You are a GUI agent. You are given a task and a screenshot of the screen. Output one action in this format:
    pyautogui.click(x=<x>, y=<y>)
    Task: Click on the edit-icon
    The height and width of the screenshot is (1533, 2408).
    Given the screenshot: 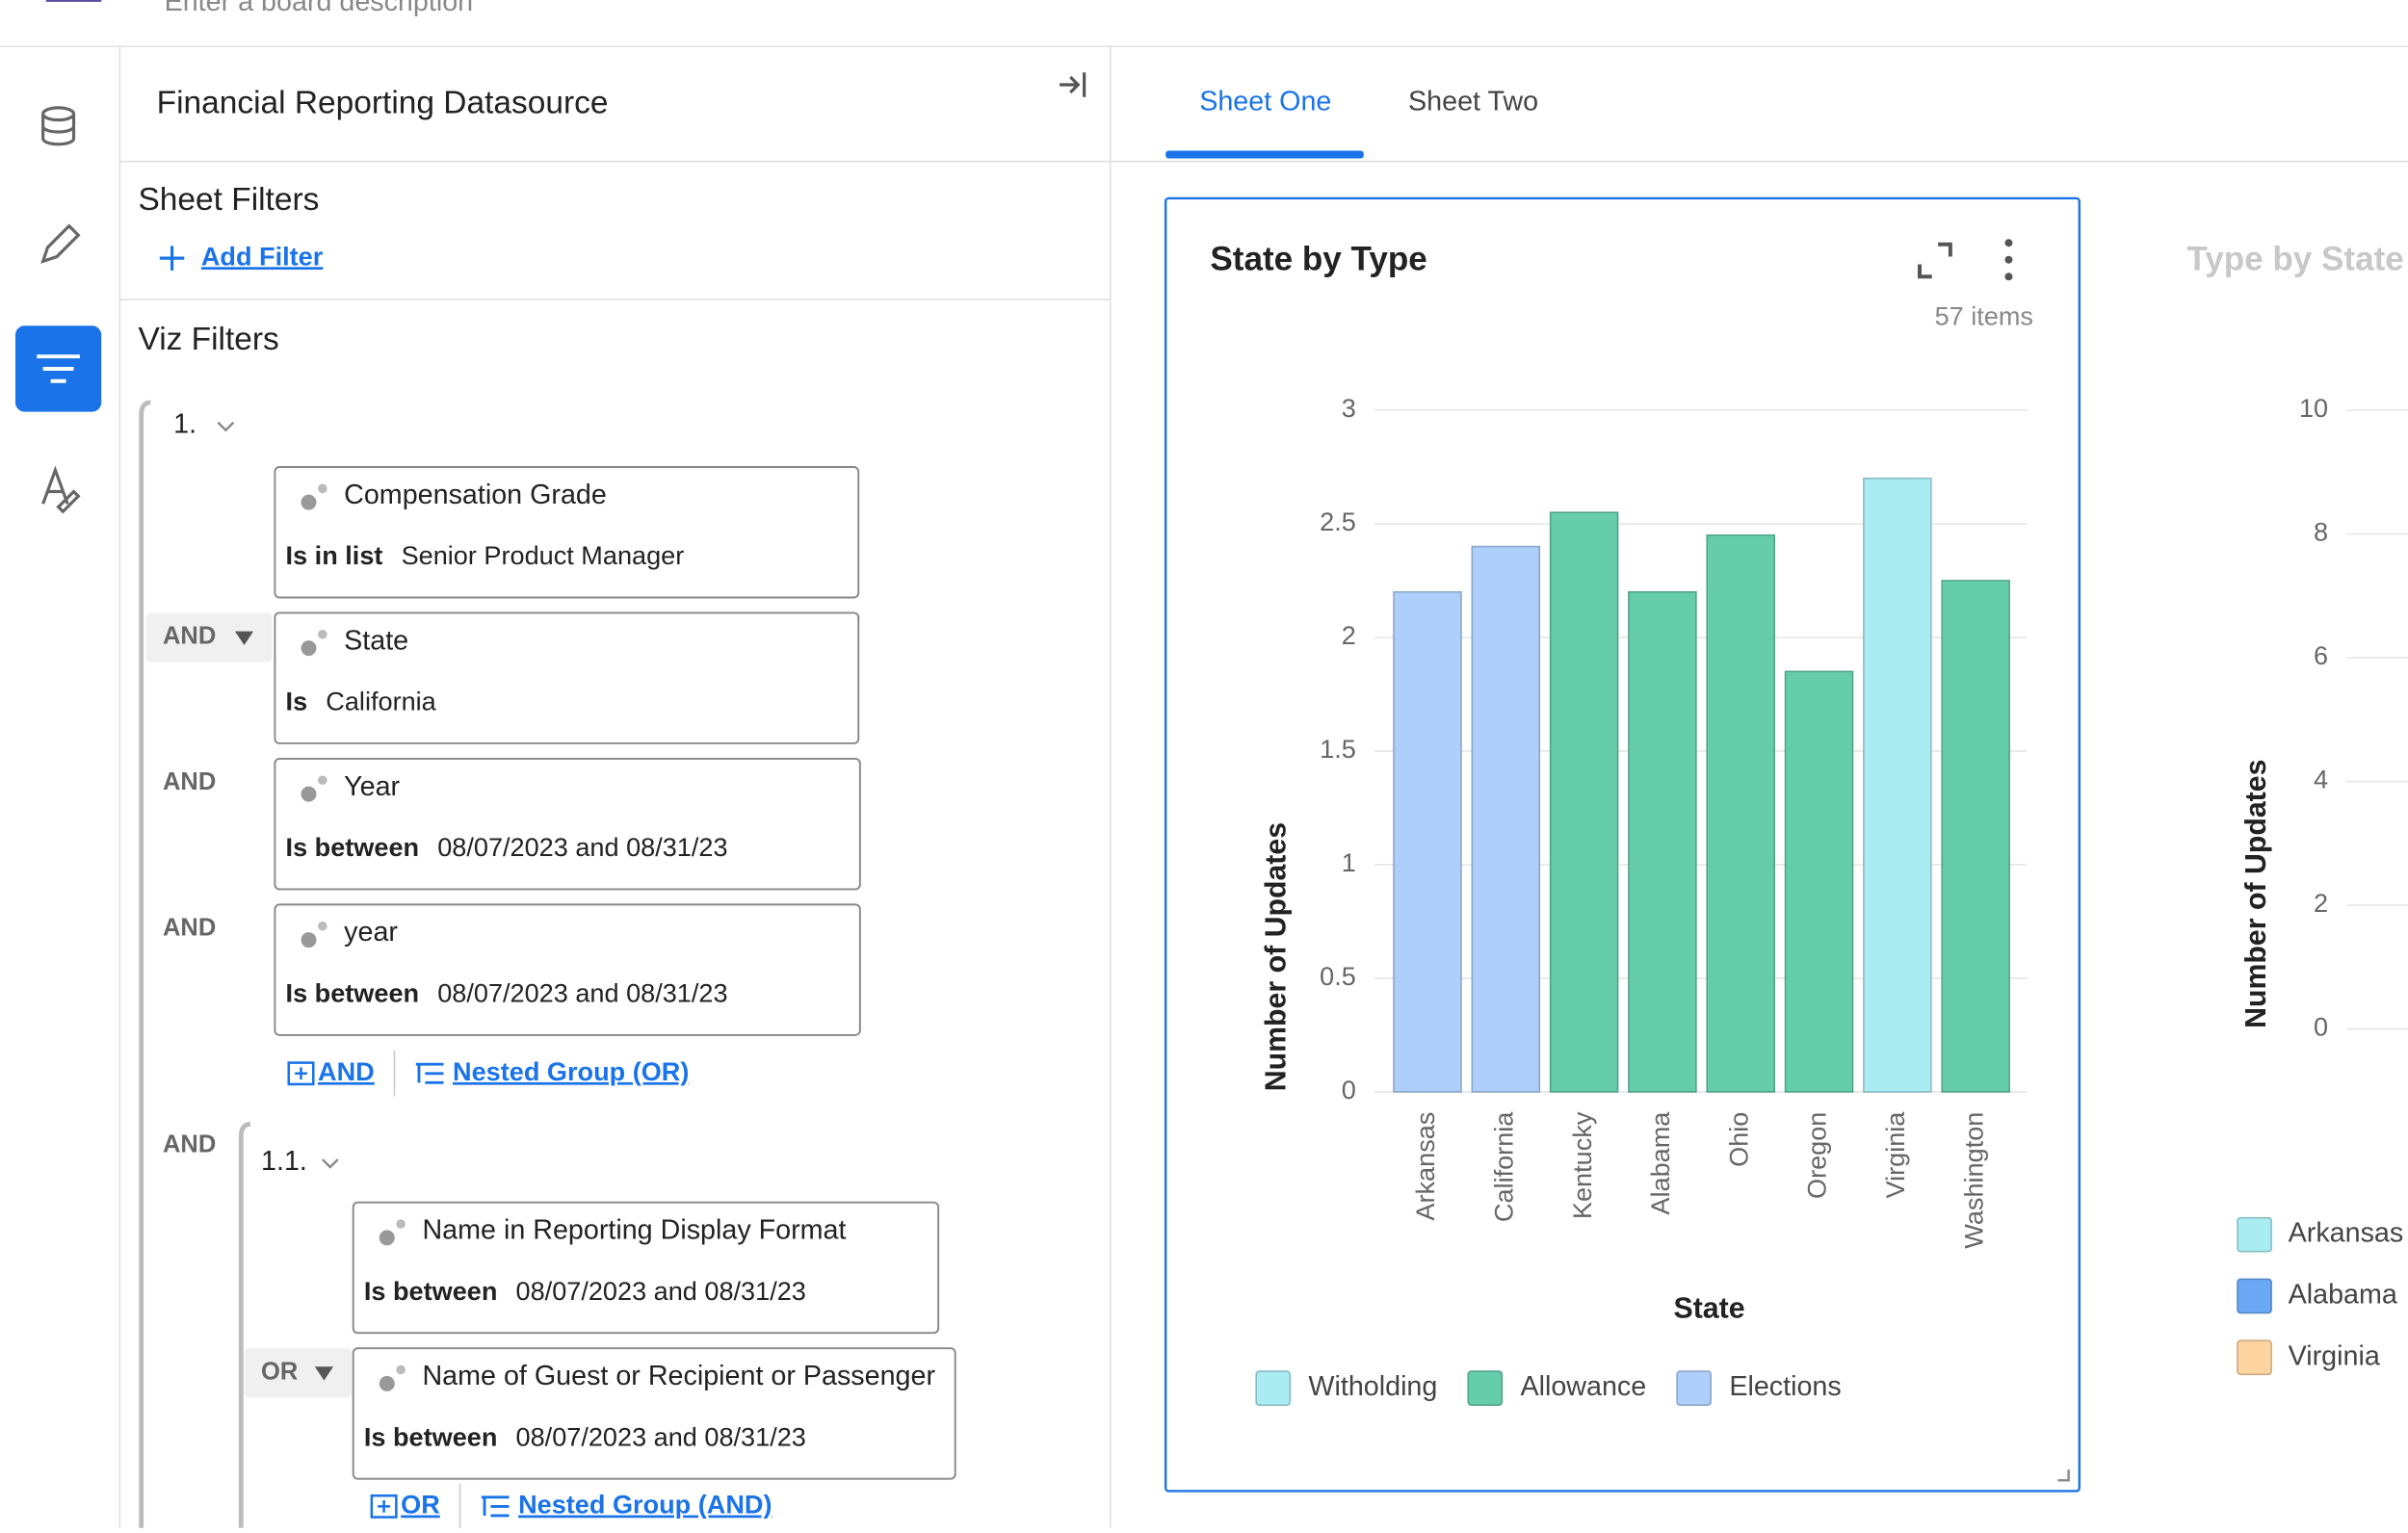 What is the action you would take?
    pyautogui.click(x=60, y=243)
    